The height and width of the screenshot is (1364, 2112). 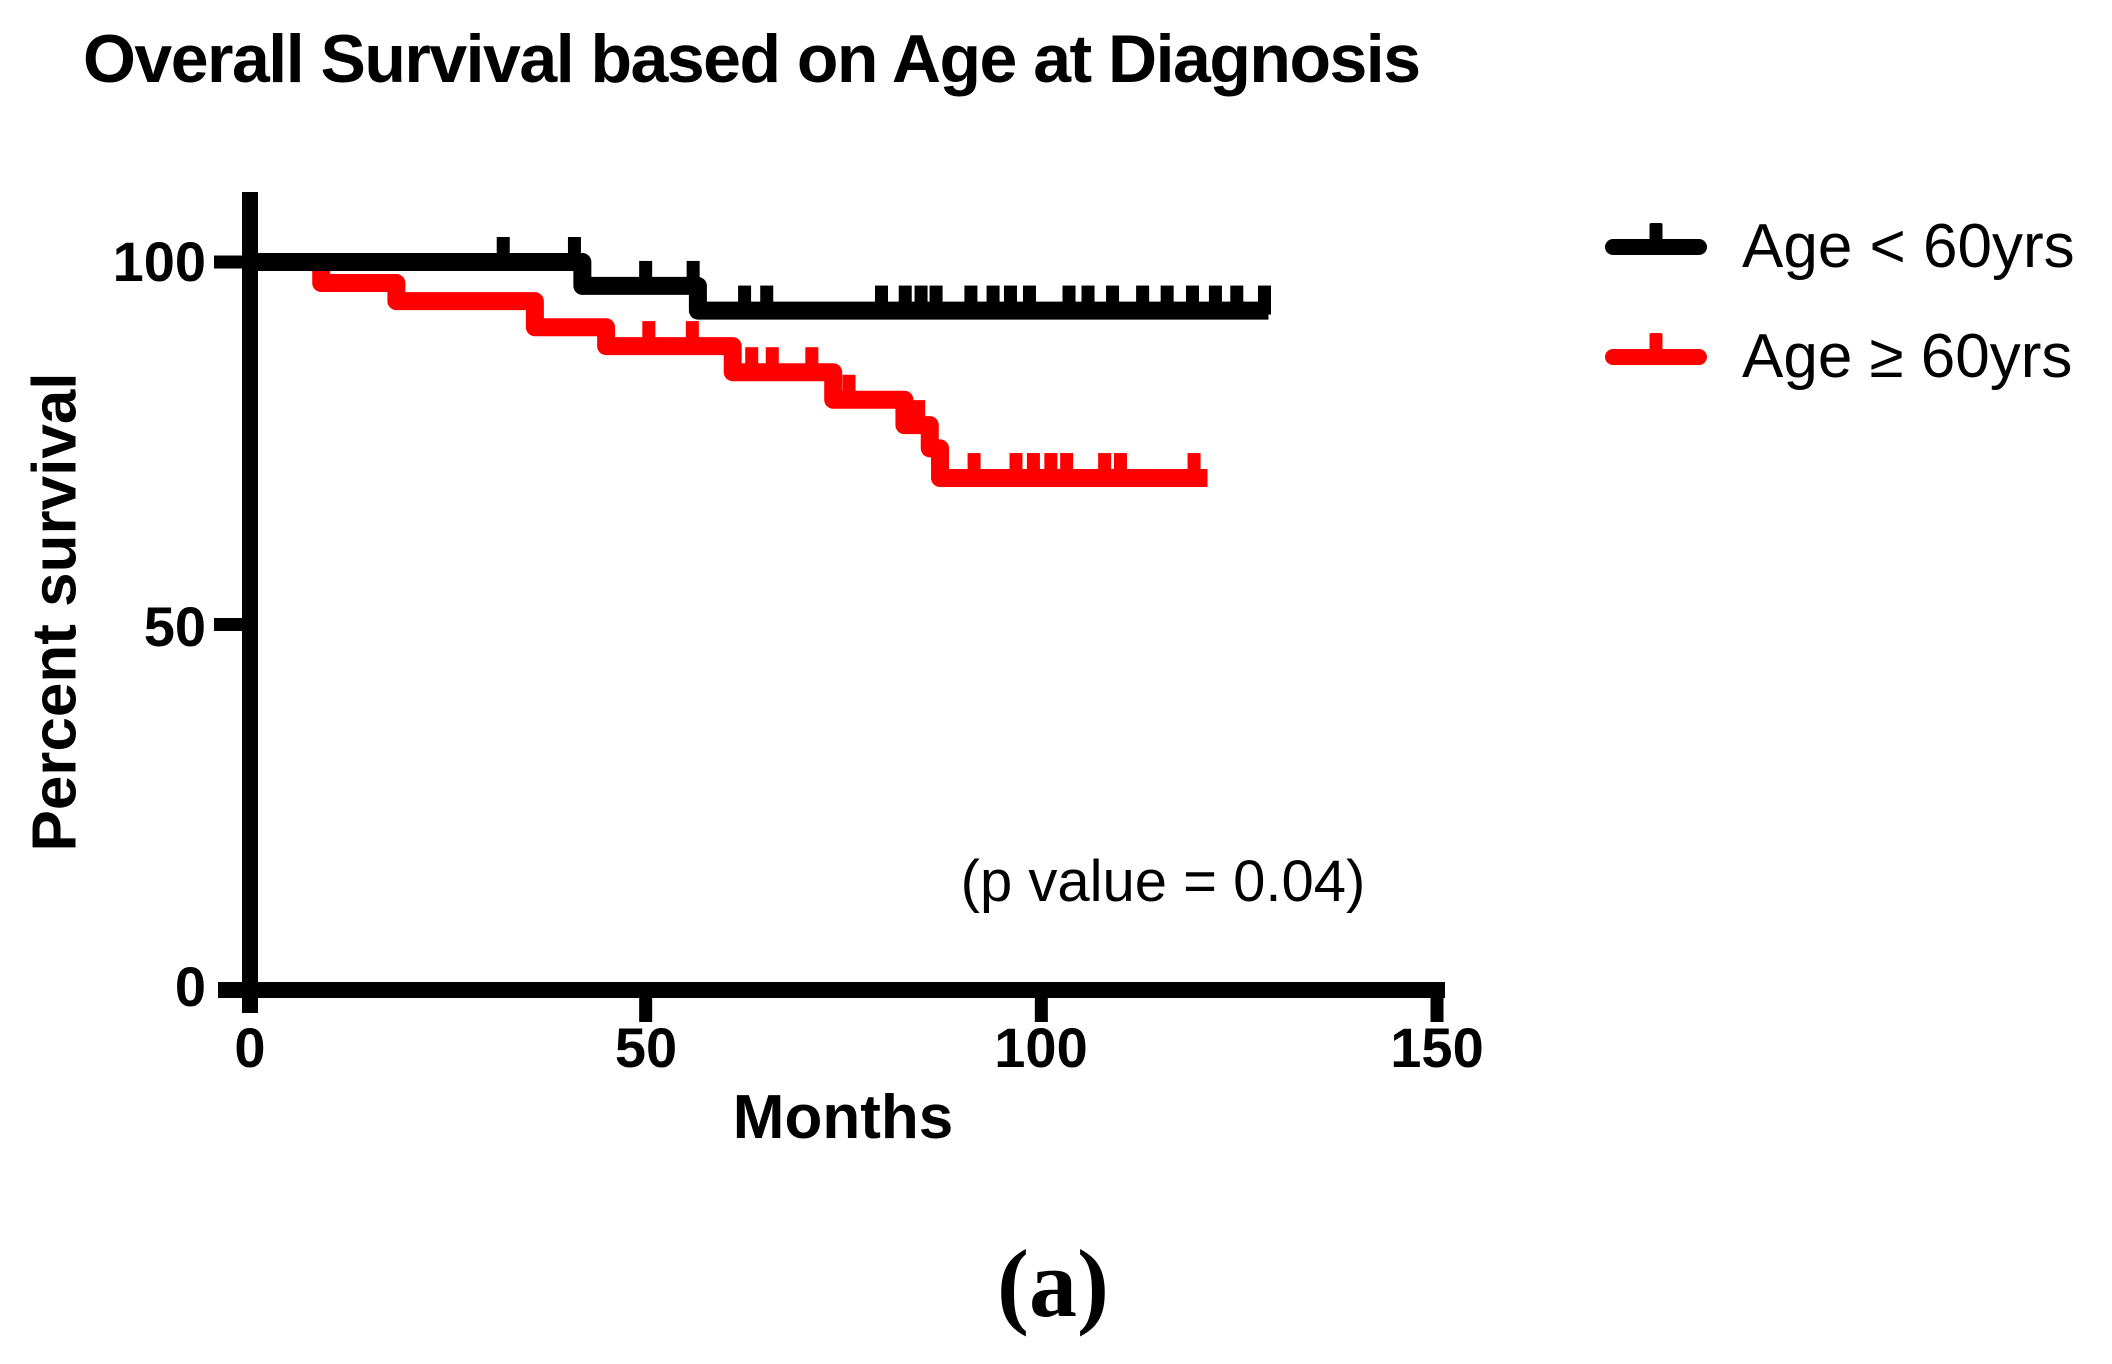 What do you see at coordinates (159, 261) in the screenshot?
I see `y-tick-label-100: 100` at bounding box center [159, 261].